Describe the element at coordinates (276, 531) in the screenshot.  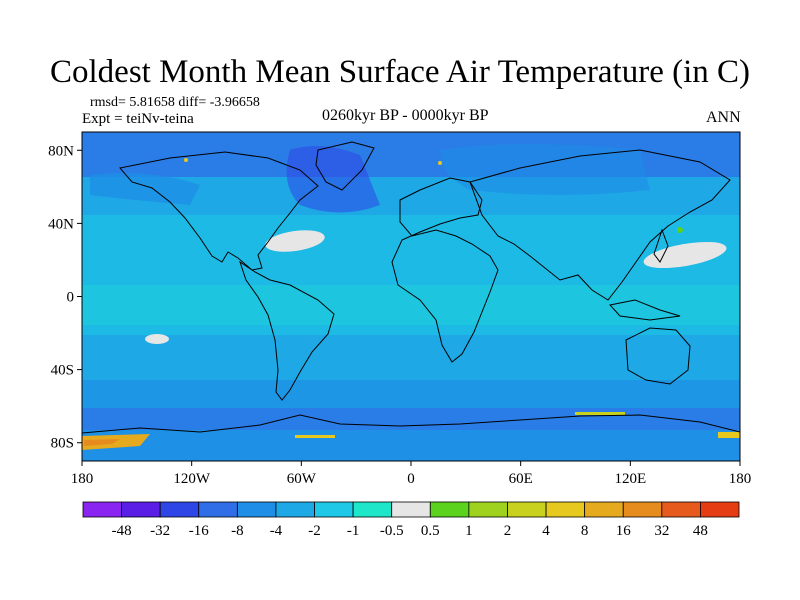
I see `colorbar-label: -4` at that location.